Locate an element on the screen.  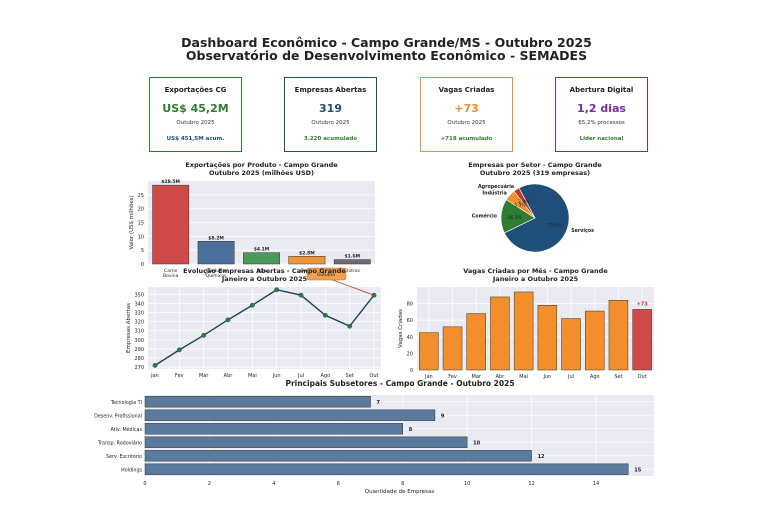
export-chart-subtitle: Outubro 2025 (milhões USD) is located at coordinates (261, 173).